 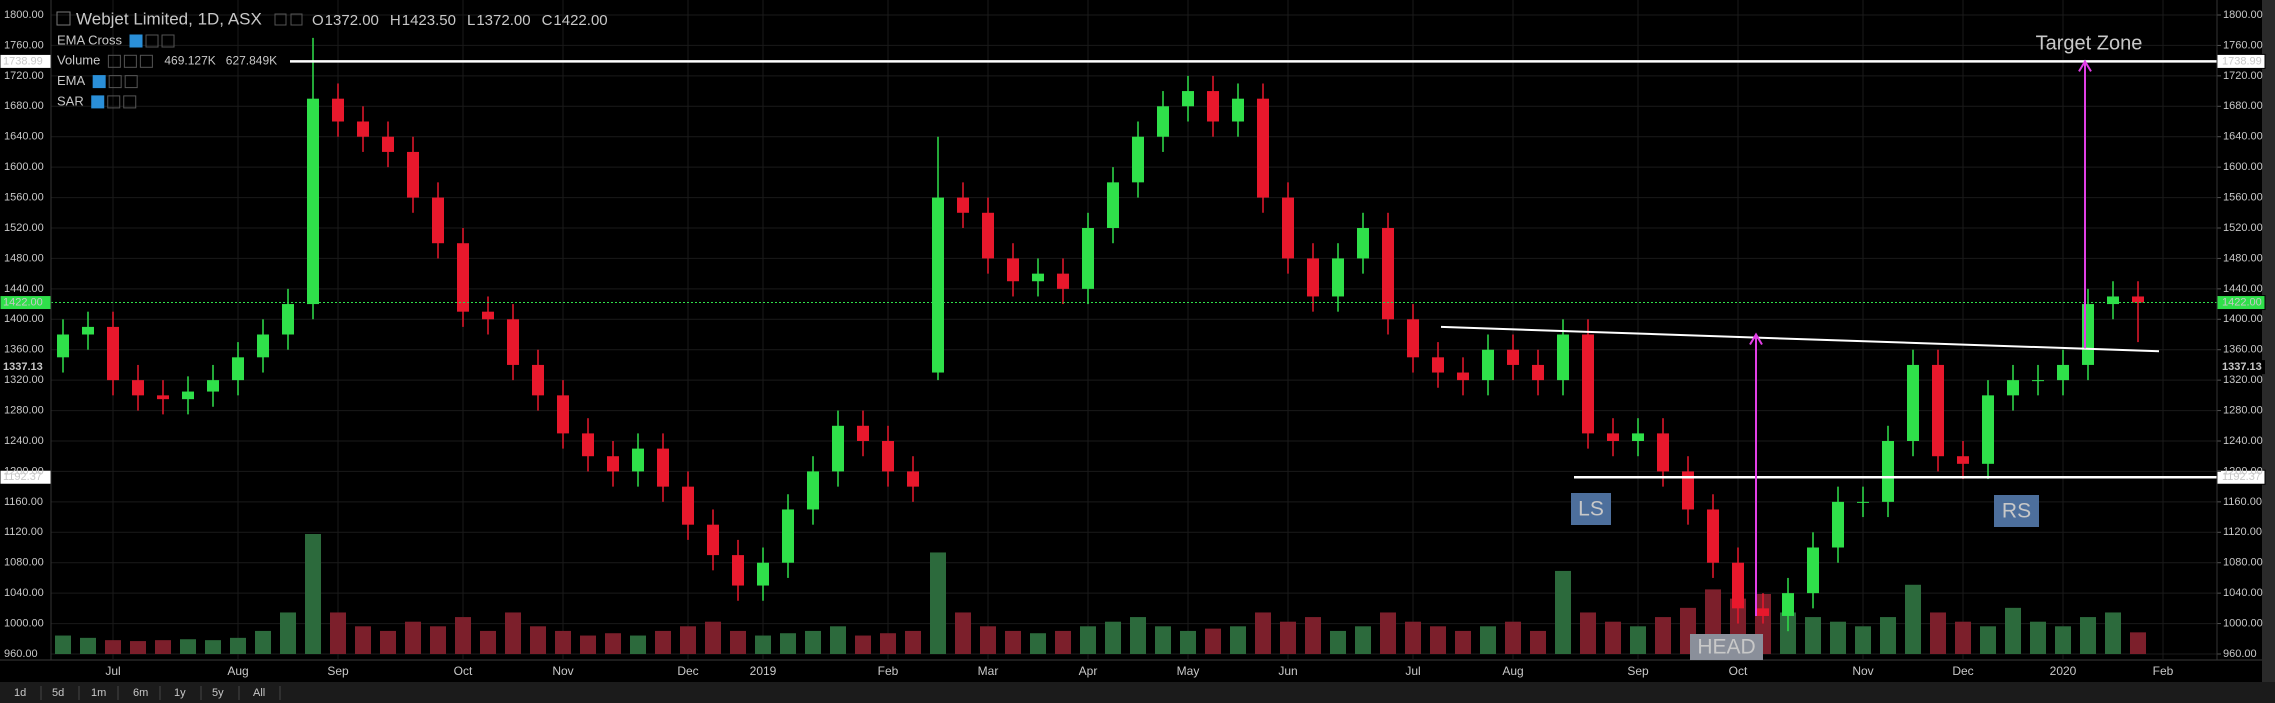 I want to click on range-button: 5d, so click(x=58, y=693).